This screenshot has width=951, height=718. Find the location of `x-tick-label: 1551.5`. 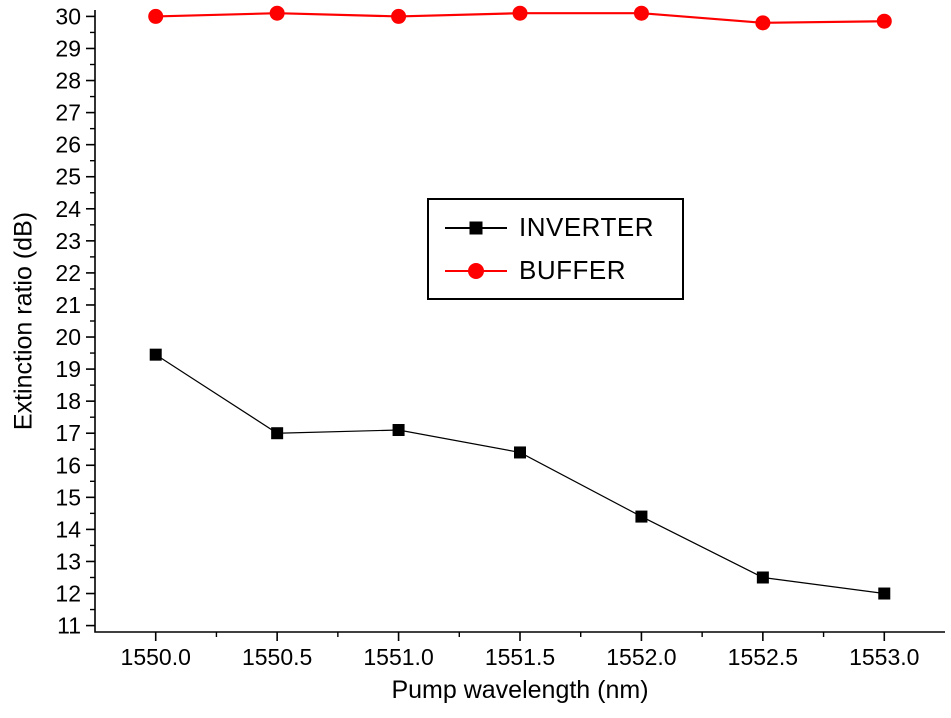

x-tick-label: 1551.5 is located at coordinates (520, 657).